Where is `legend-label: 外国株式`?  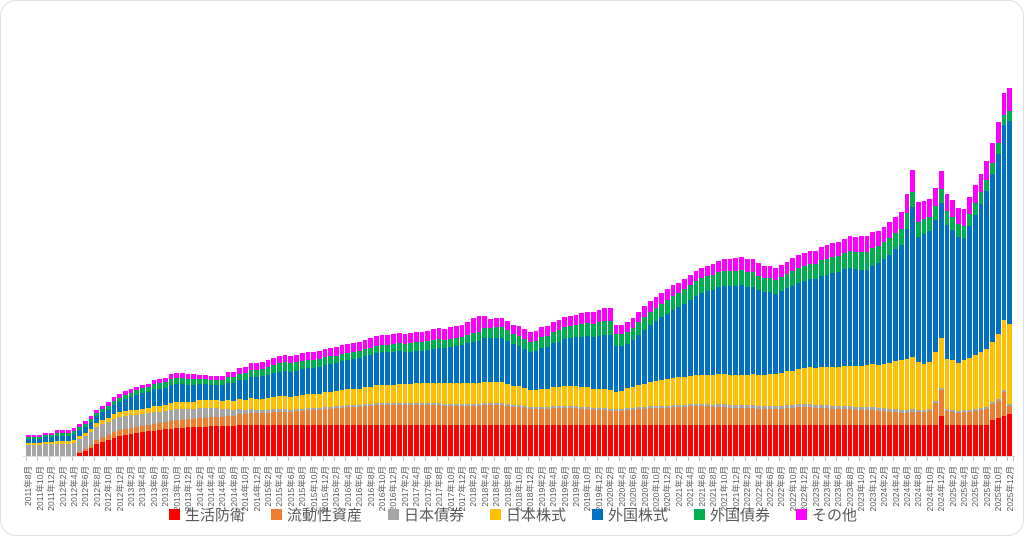 legend-label: 外国株式 is located at coordinates (638, 515).